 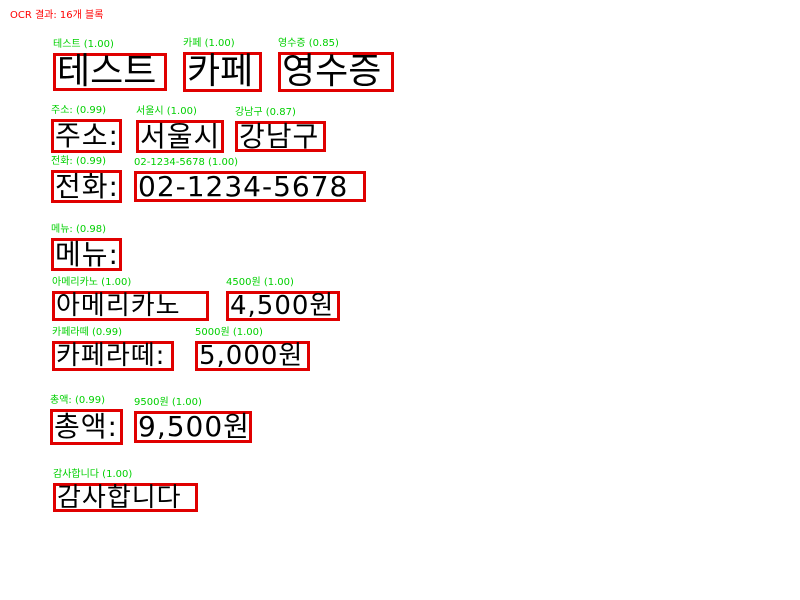 I want to click on ocr-block-total-label: 총액: (0.99) 총액:, so click(x=86, y=420).